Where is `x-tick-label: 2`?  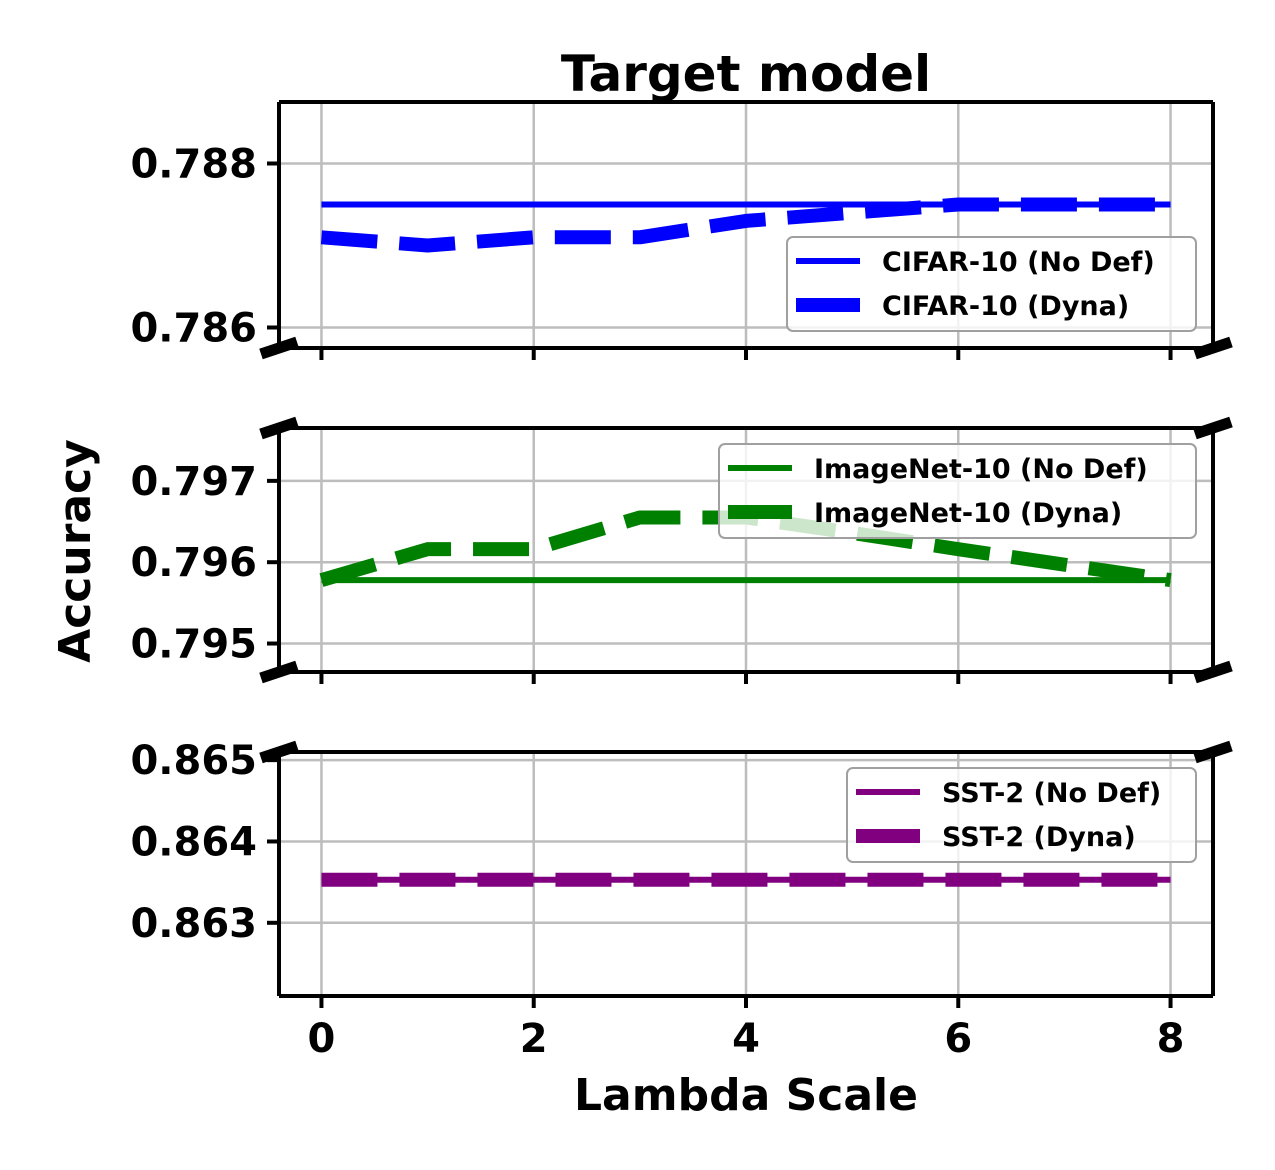 x-tick-label: 2 is located at coordinates (534, 1039).